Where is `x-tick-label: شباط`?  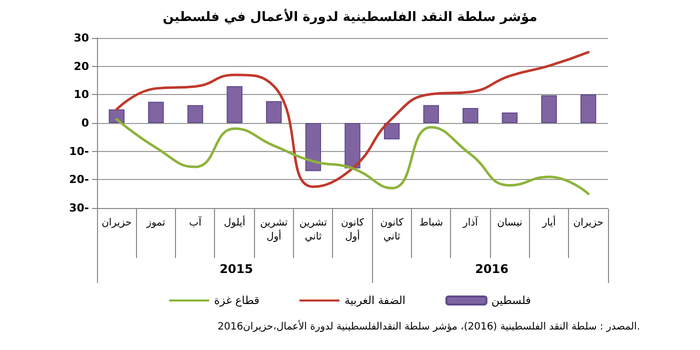 x-tick-label: شباط is located at coordinates (431, 223).